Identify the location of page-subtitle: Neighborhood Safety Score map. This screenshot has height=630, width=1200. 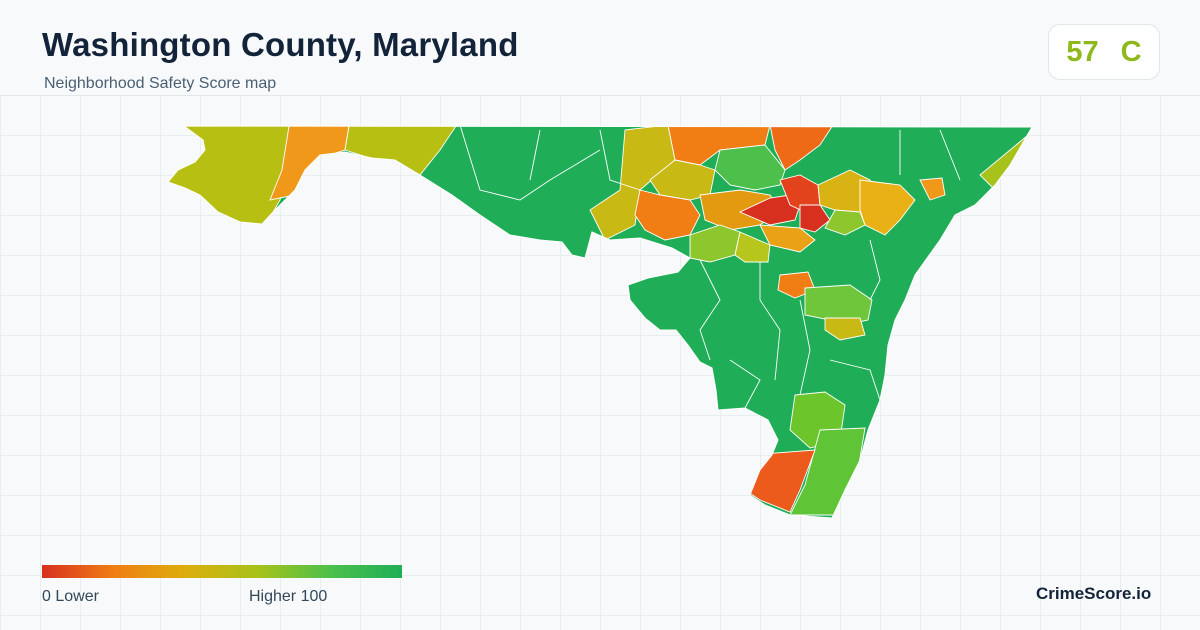
(160, 83).